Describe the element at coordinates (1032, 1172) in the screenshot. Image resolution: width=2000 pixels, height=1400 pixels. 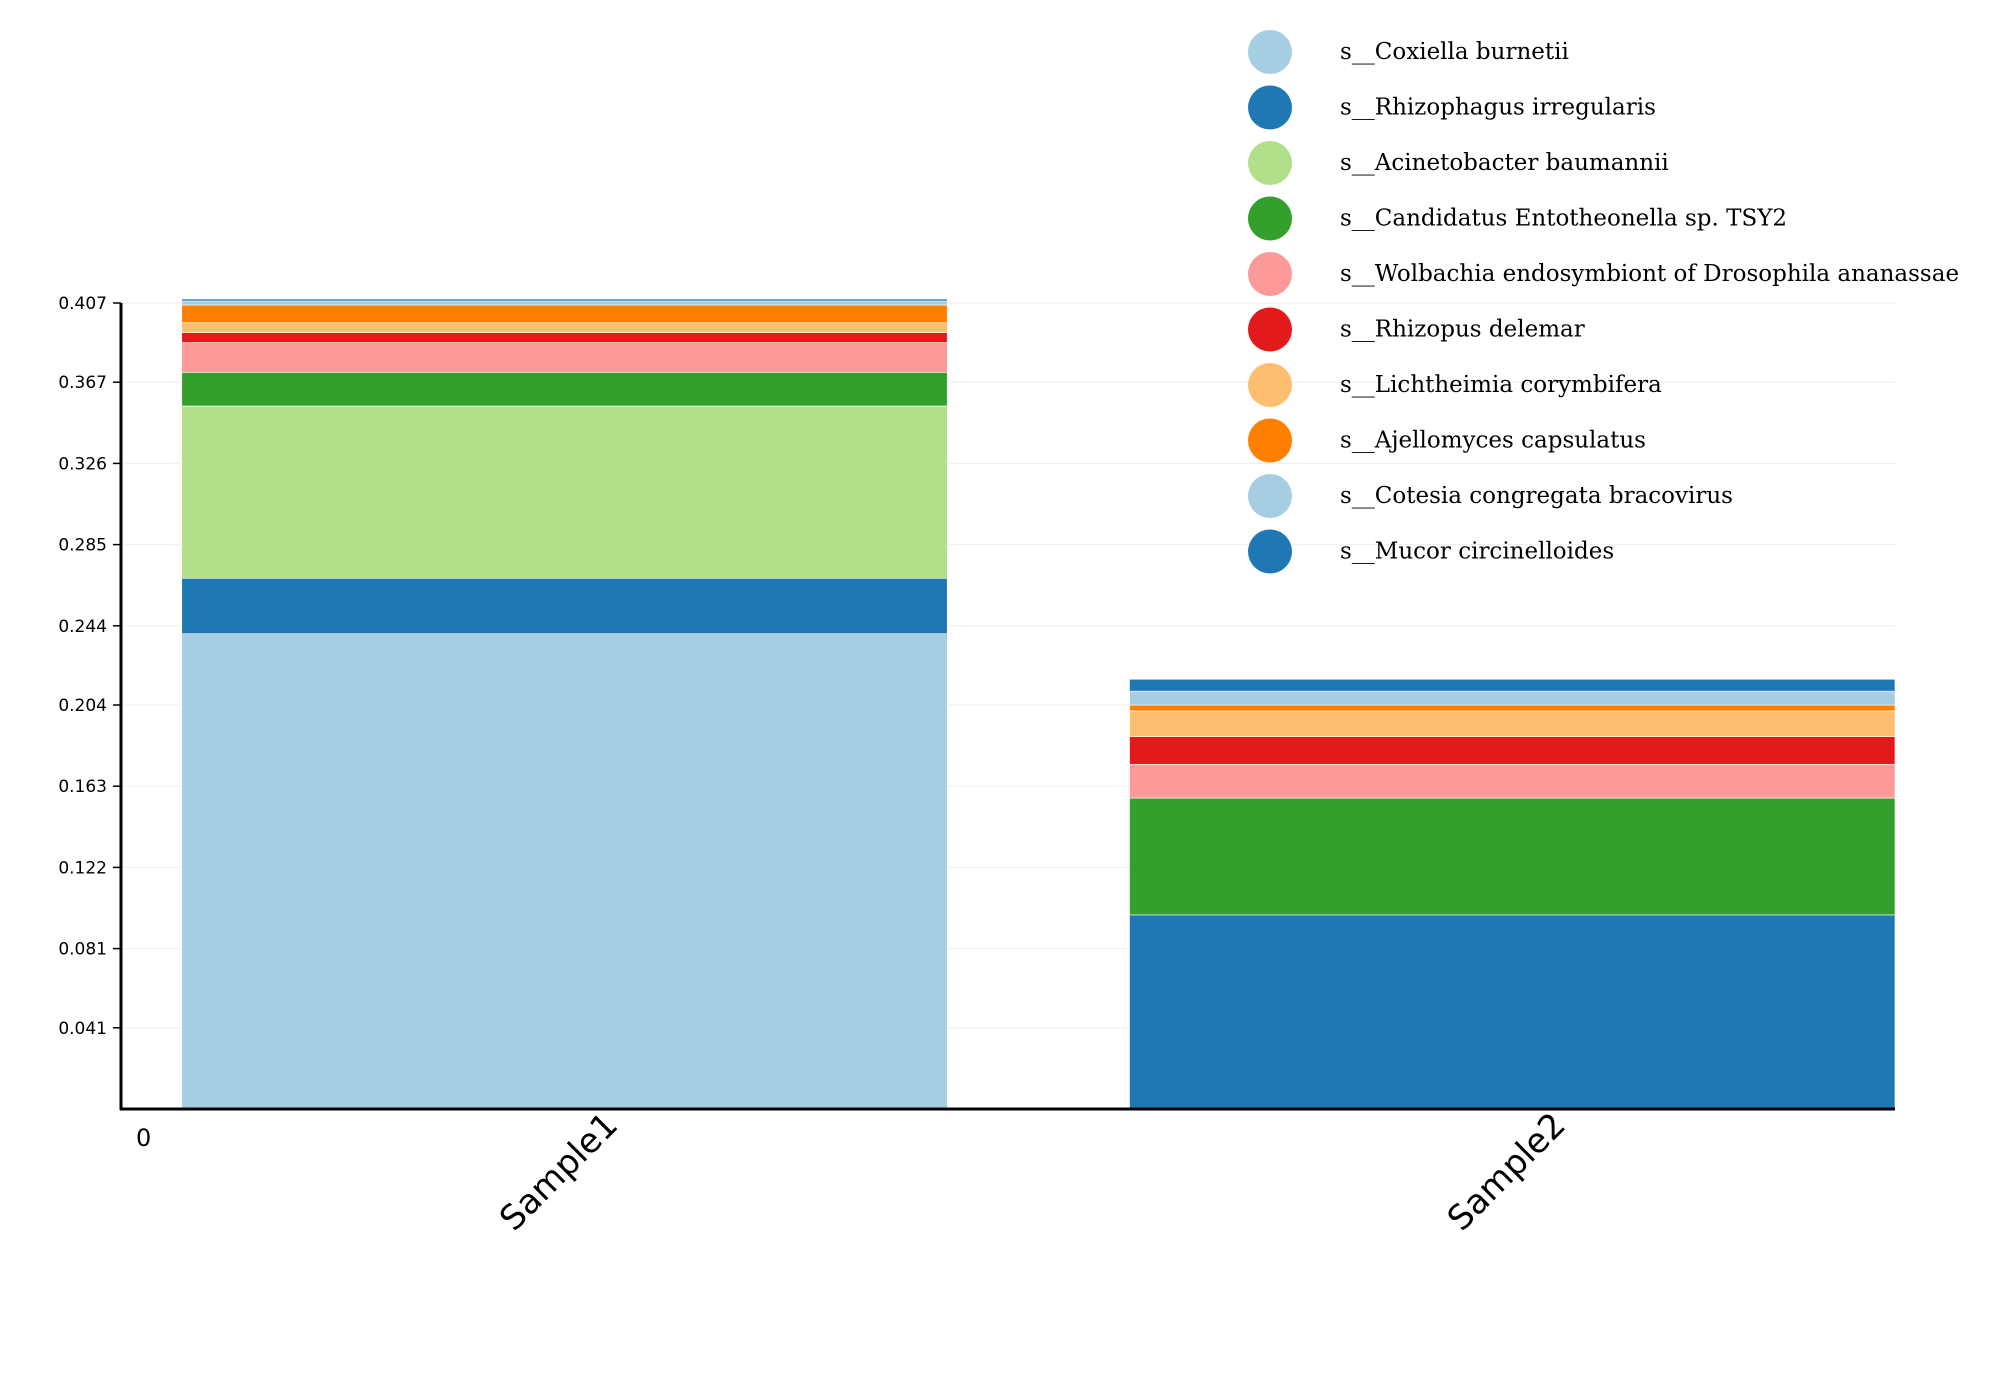
I see `x-category-labels: Sample1 Sample2` at that location.